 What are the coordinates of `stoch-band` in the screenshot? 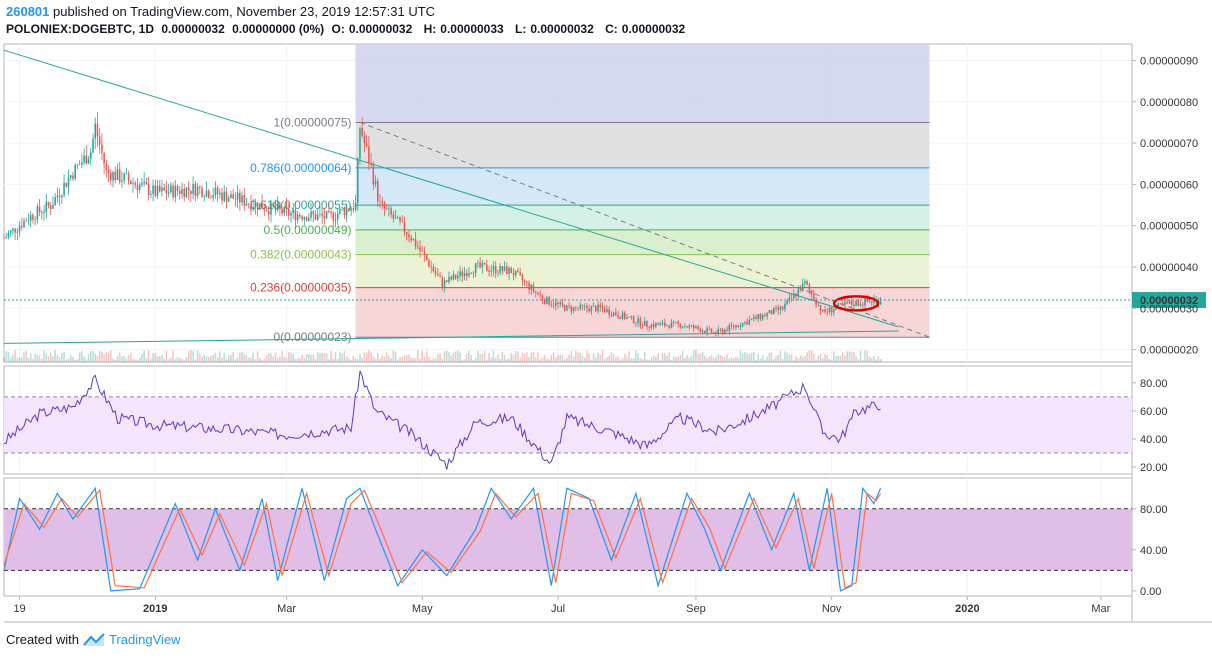 It's located at (568, 539).